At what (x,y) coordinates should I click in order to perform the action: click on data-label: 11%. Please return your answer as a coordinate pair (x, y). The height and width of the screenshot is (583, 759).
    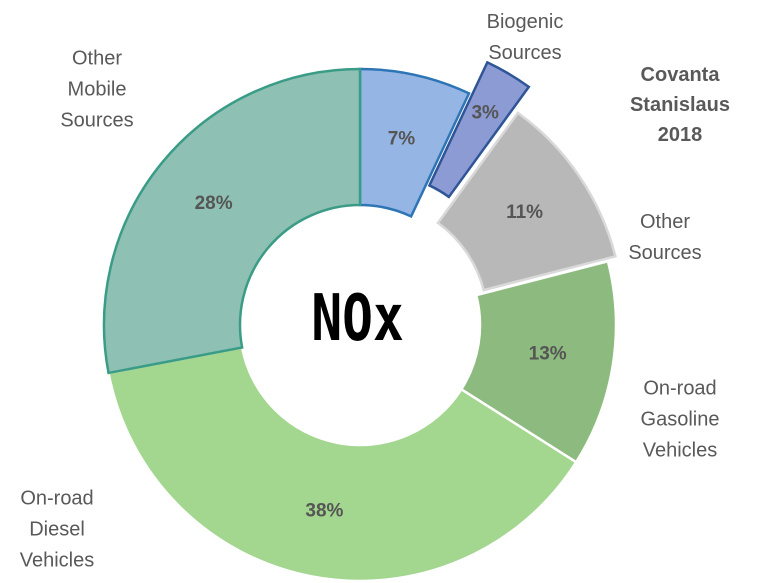
    Looking at the image, I should click on (524, 212).